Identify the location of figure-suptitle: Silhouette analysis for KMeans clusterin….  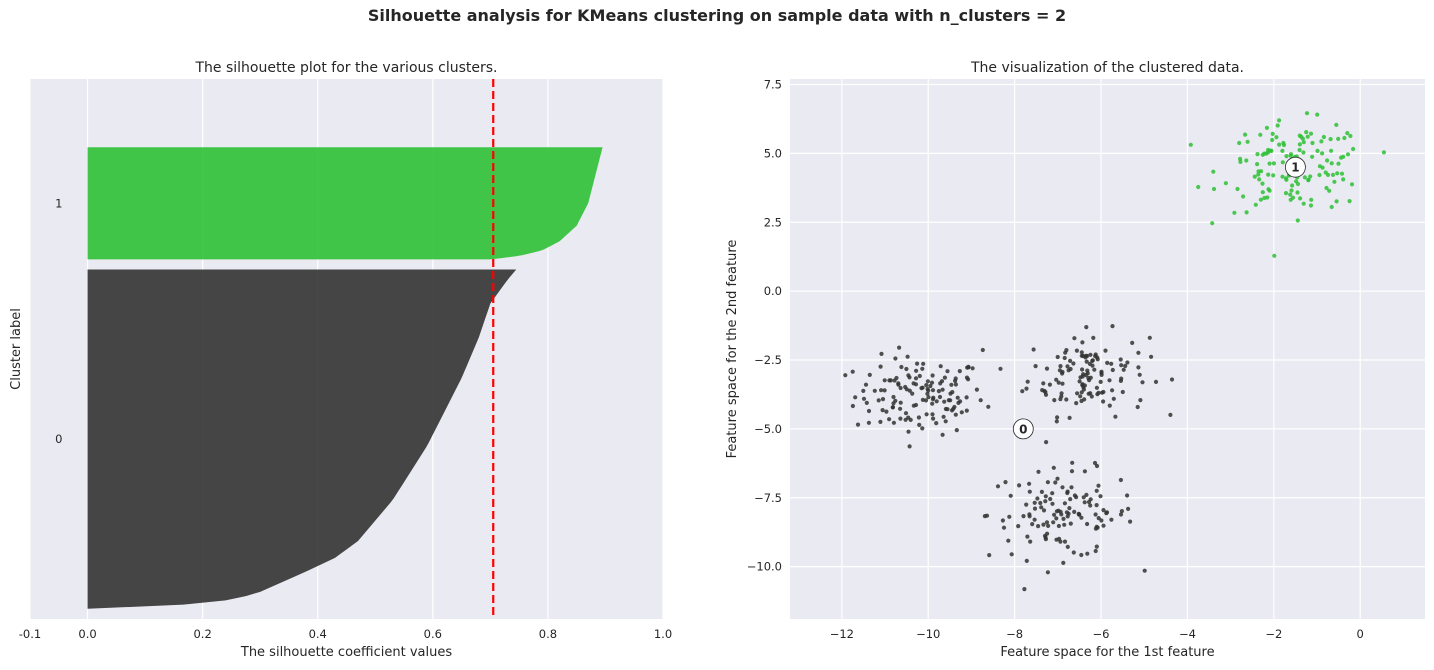
(717, 15).